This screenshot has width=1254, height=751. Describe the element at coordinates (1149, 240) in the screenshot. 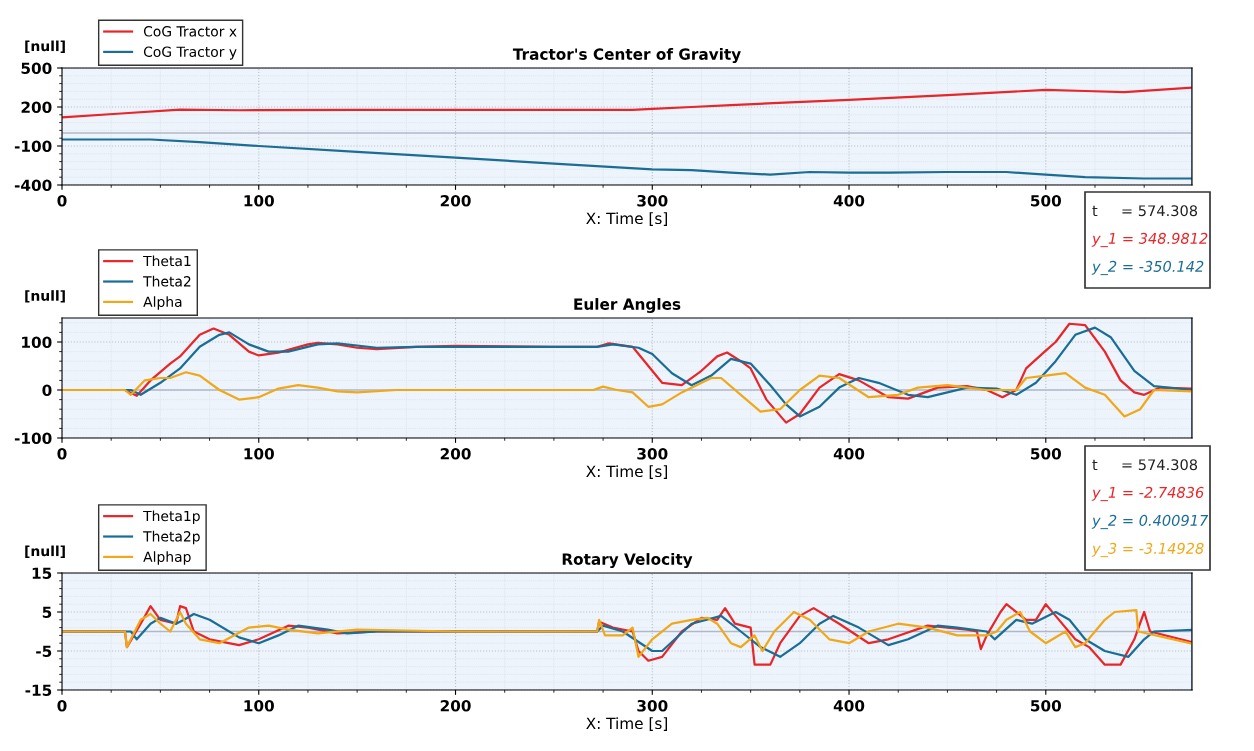

I see `text: y_1 = 348.9812` at that location.